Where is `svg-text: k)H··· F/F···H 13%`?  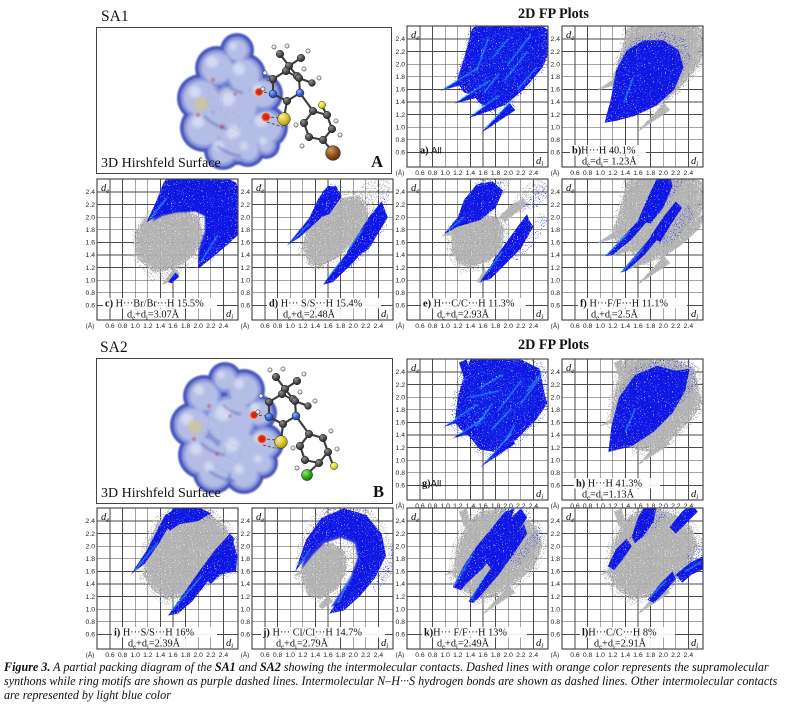 svg-text: k)H··· F/F···H 13% is located at coordinates (465, 632).